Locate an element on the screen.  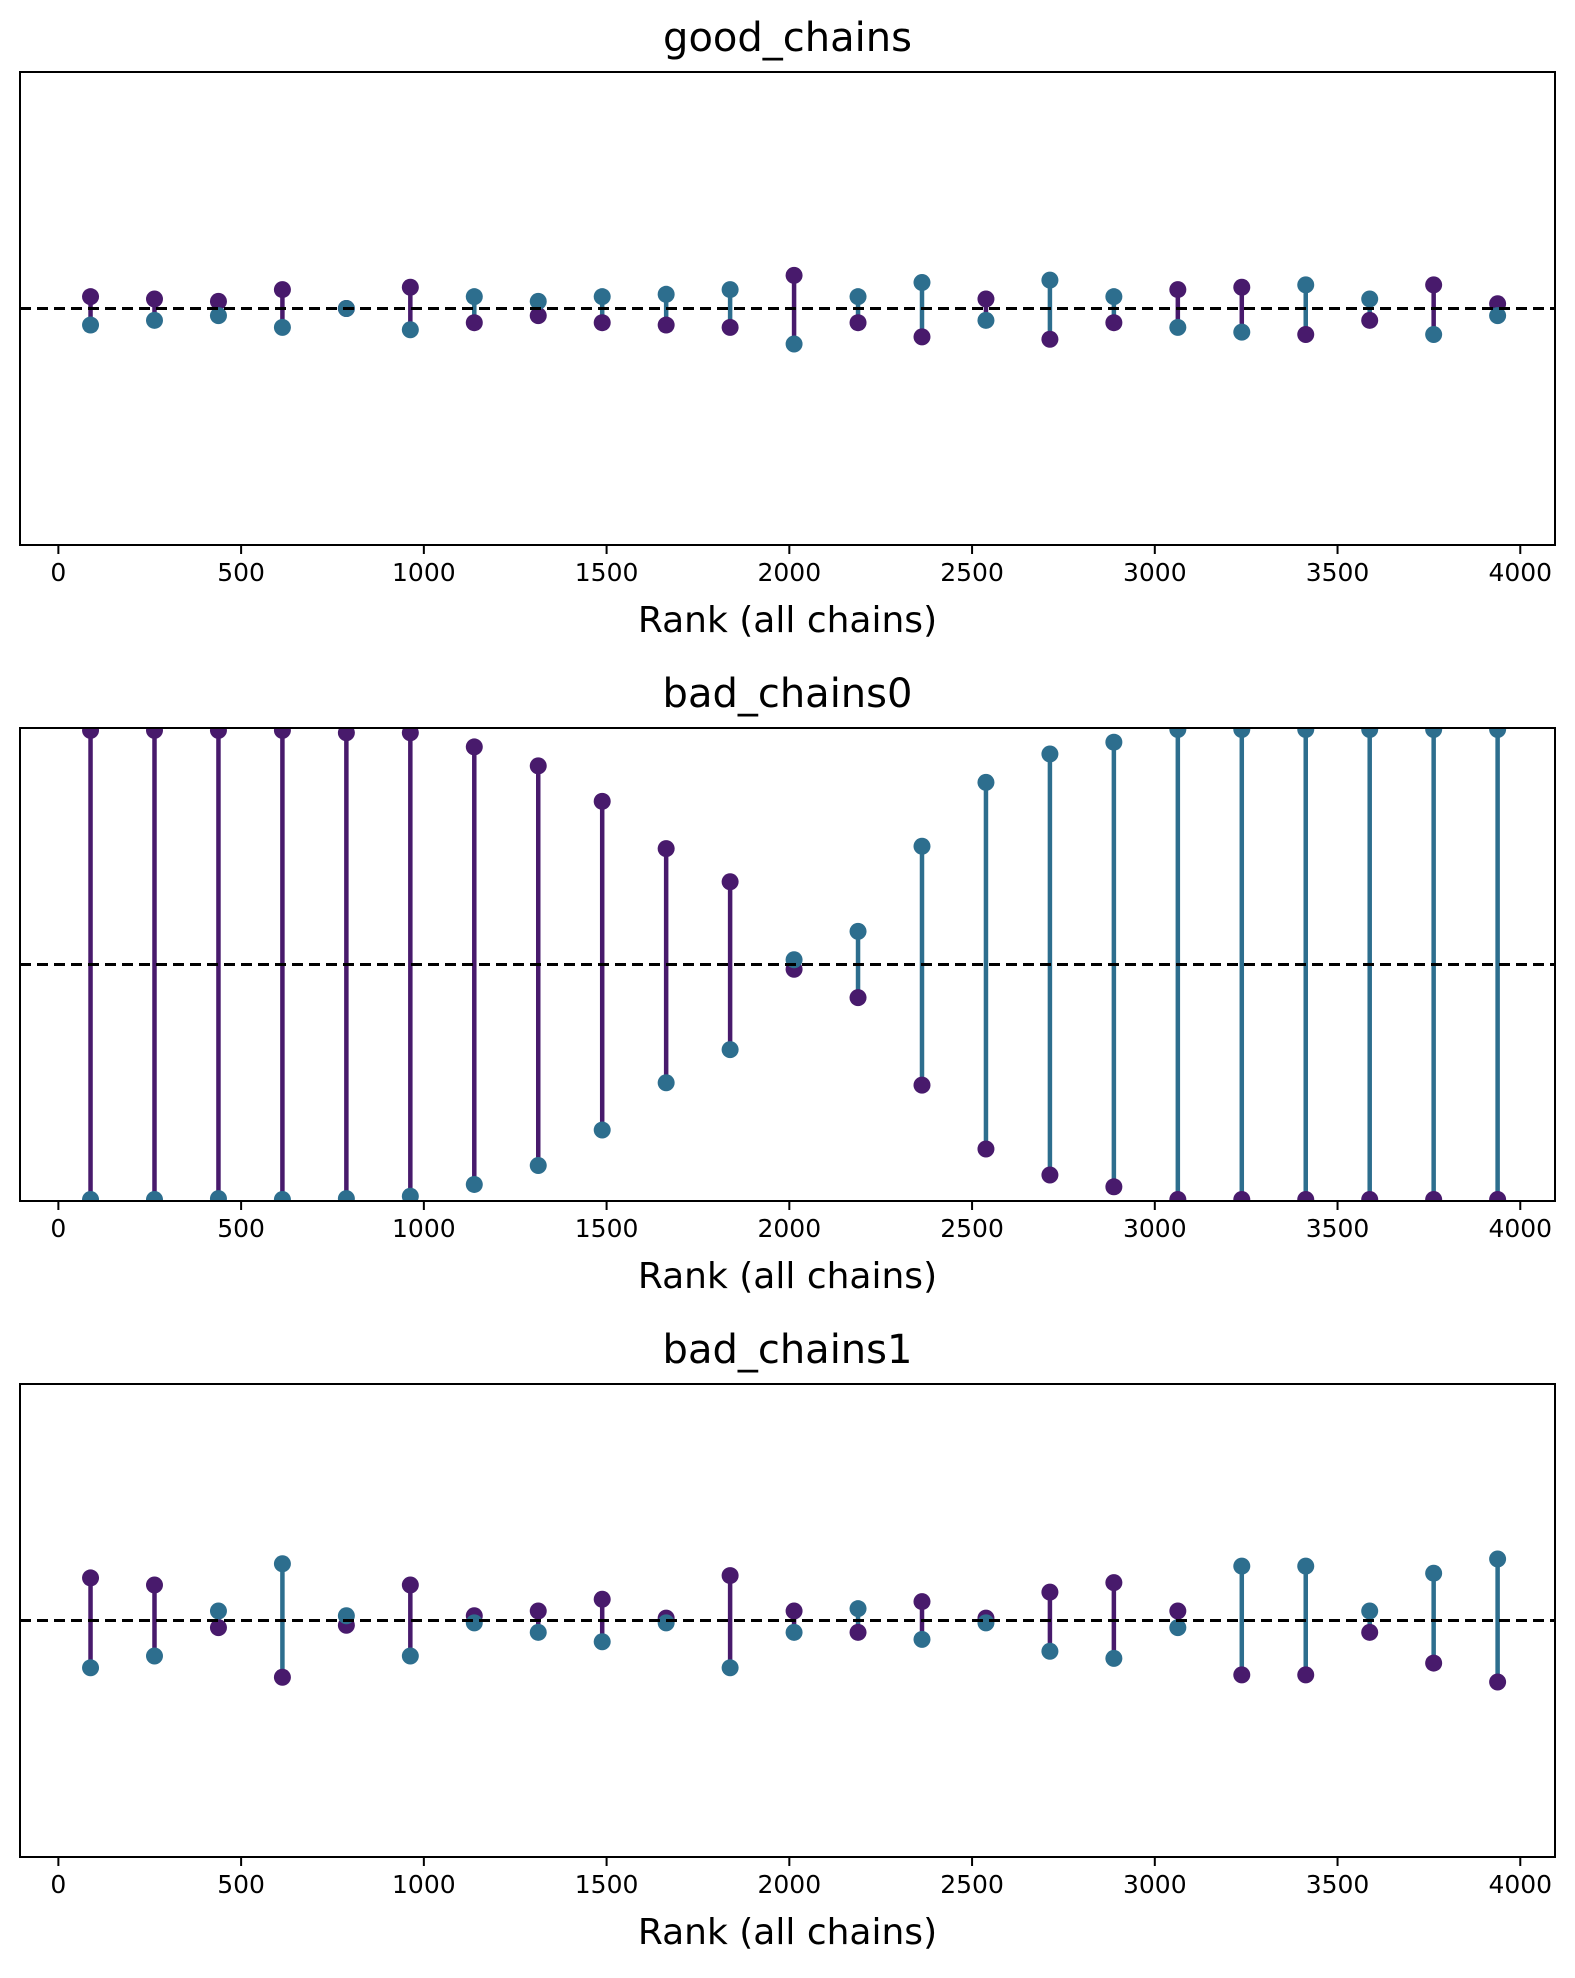
chart-title: bad_chains1 is located at coordinates (788, 1350).